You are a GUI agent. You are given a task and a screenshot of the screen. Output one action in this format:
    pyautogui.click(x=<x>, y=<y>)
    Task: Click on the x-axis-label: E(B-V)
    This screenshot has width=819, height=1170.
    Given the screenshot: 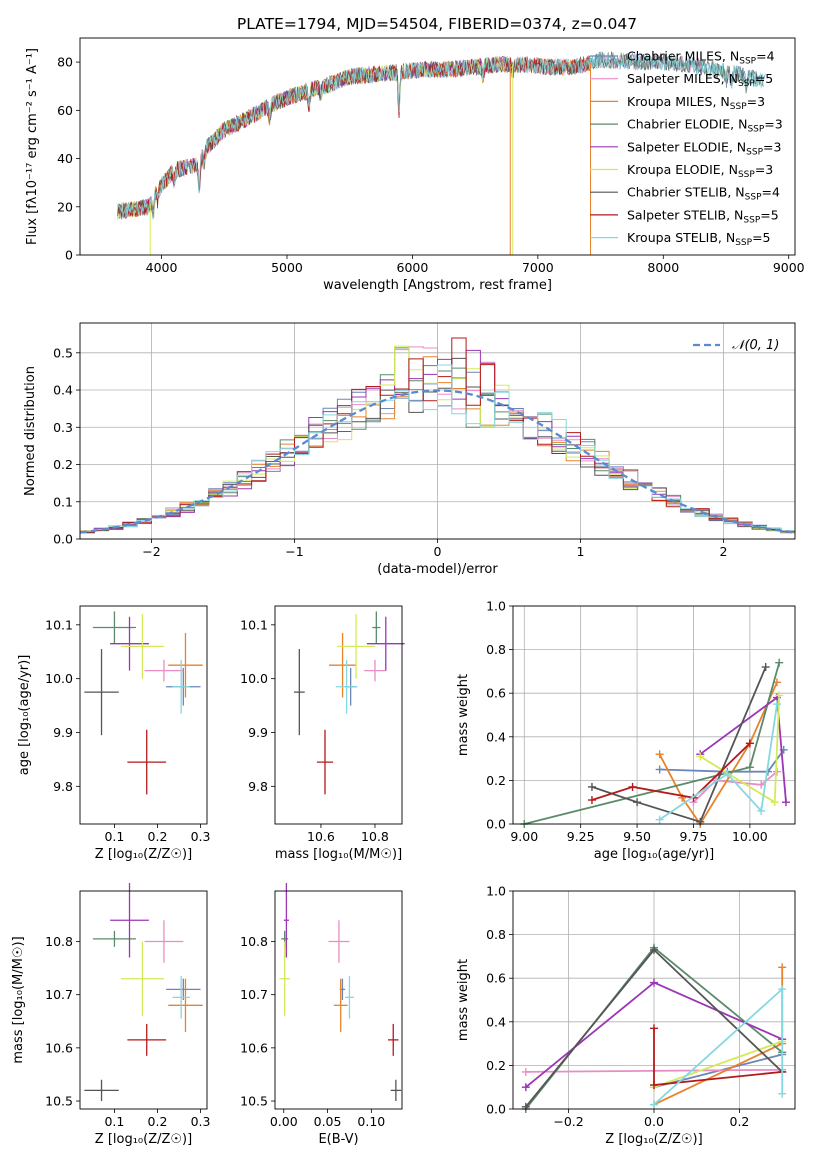 What is the action you would take?
    pyautogui.click(x=338, y=1139)
    